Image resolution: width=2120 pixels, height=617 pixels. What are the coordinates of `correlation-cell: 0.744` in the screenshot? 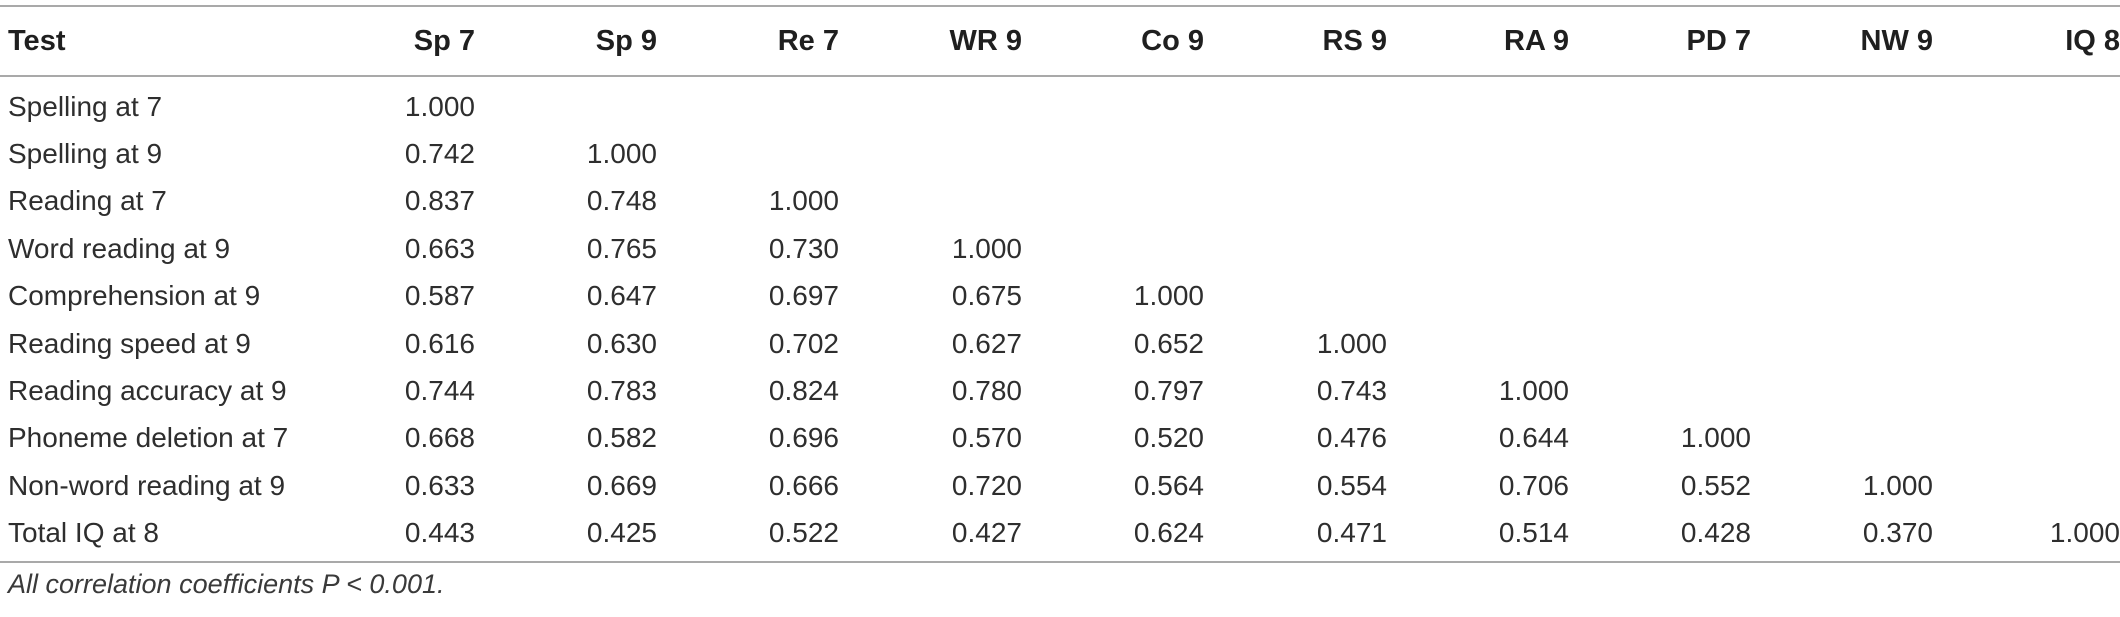 It's located at (439, 391).